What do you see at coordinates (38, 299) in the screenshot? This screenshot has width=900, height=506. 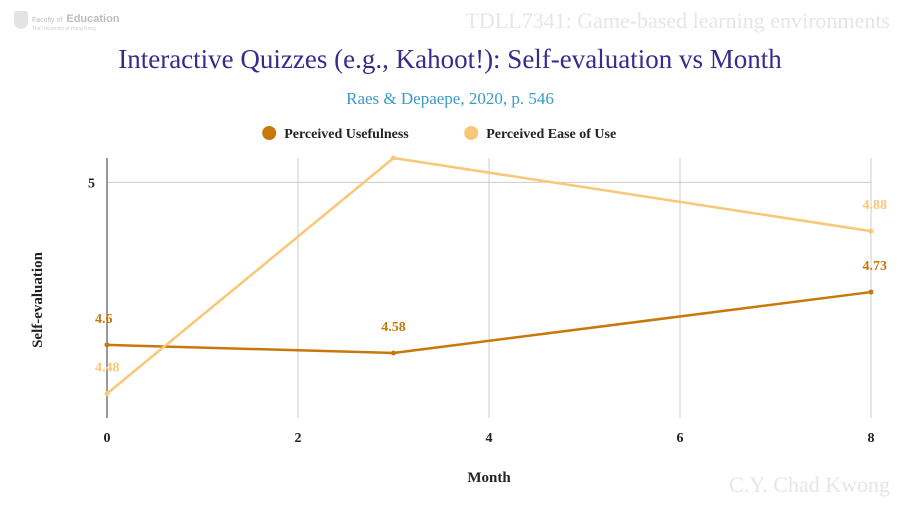 I see `y-axis-title: Self-evaluation` at bounding box center [38, 299].